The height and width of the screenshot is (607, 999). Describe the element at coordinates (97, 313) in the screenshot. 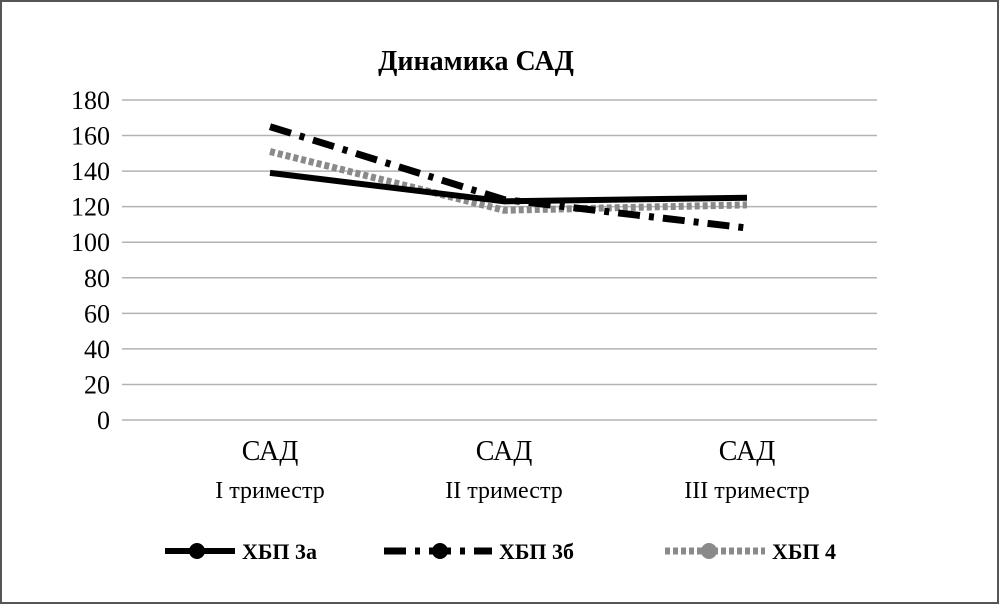

I see `y-tick-label: 60` at that location.